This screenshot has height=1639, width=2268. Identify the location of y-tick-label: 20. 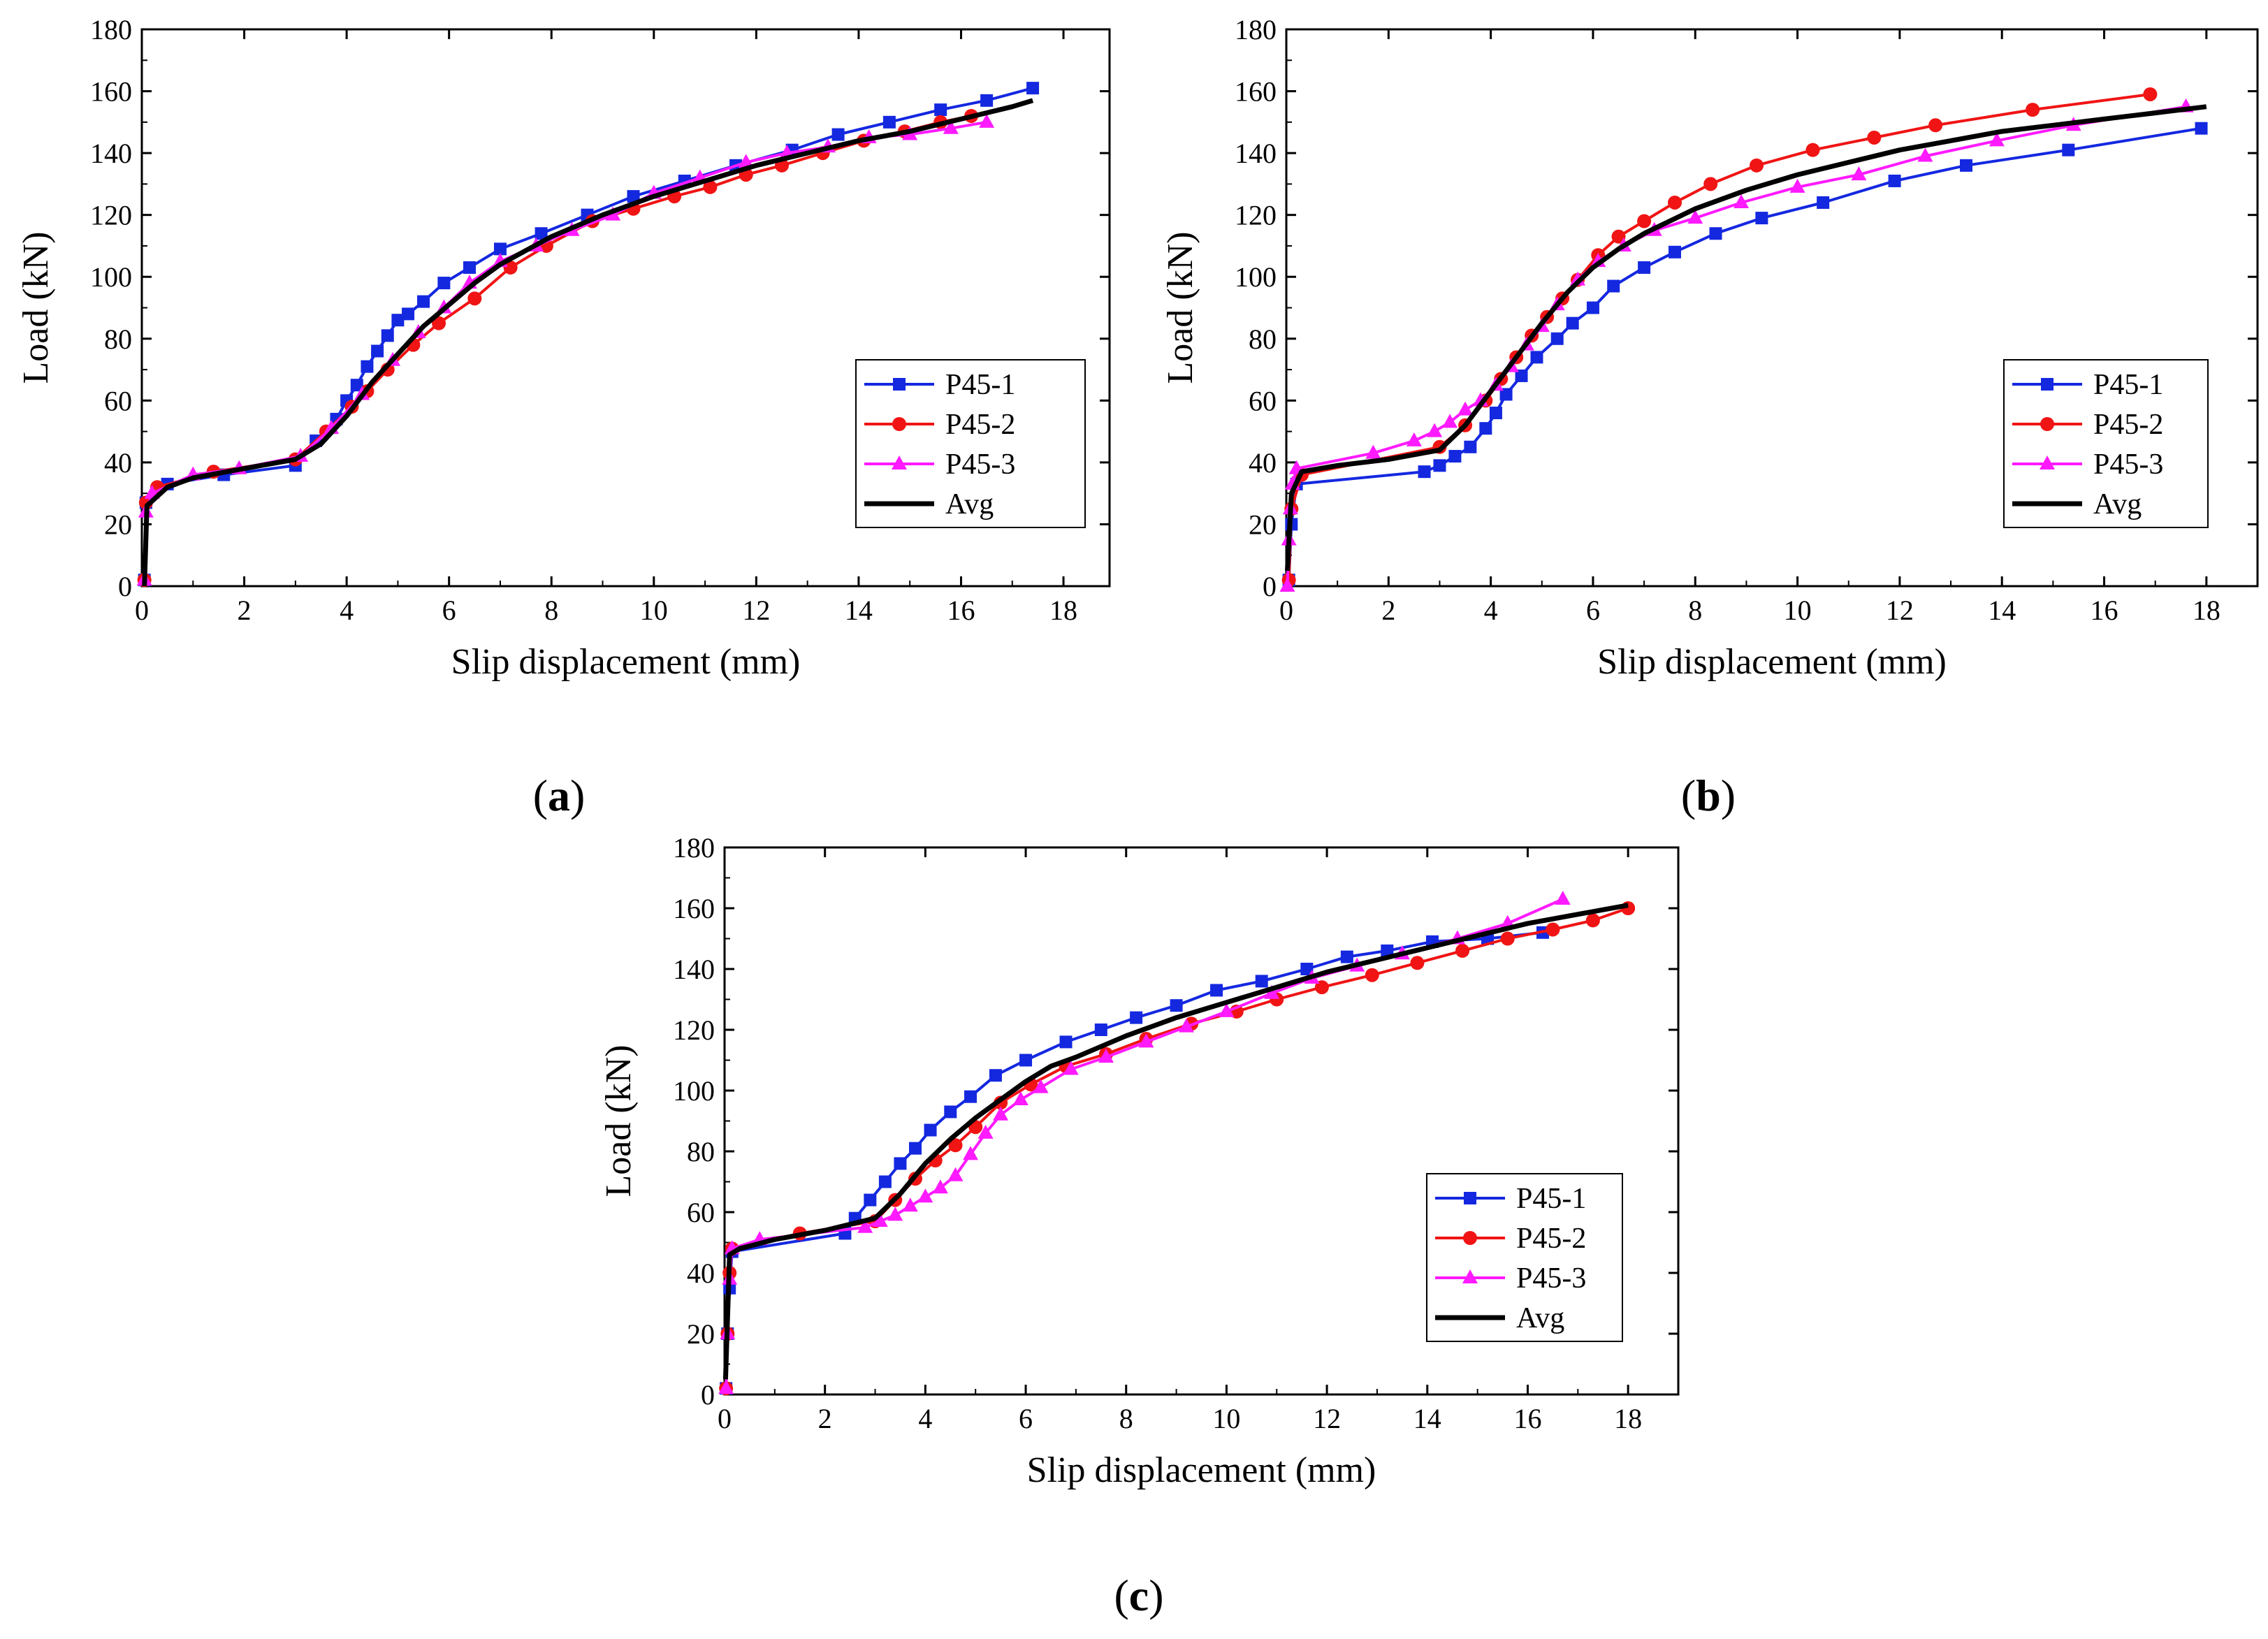
(701, 1334).